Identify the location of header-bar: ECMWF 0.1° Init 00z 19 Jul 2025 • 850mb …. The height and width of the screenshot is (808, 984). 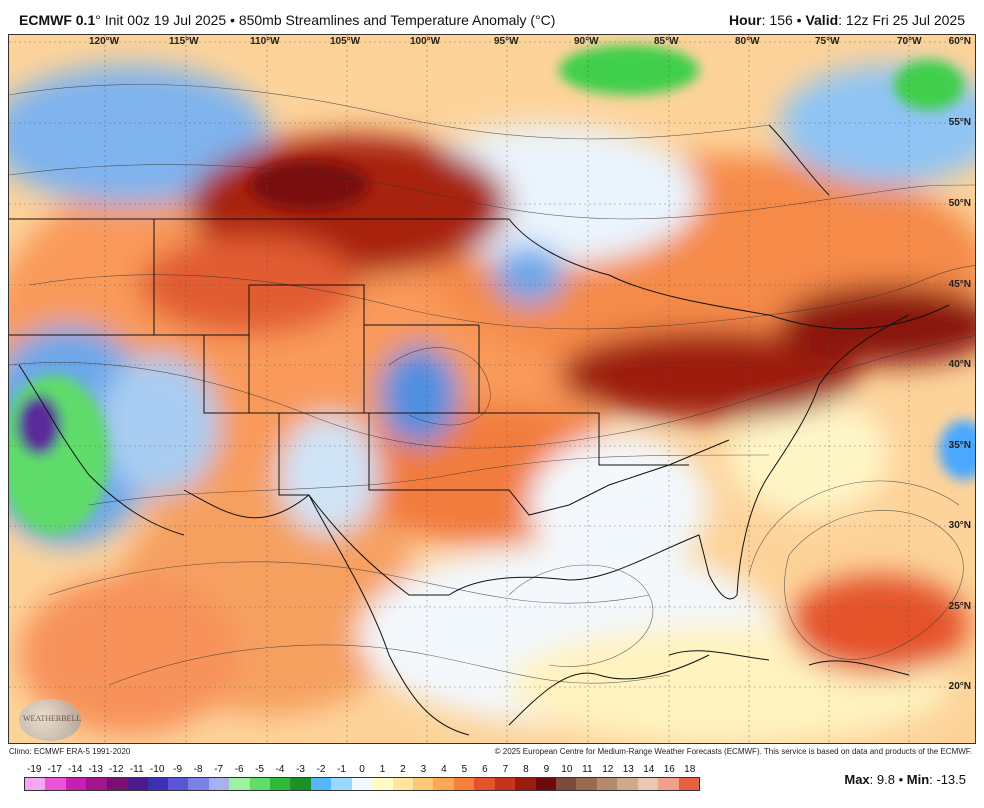
(492, 17).